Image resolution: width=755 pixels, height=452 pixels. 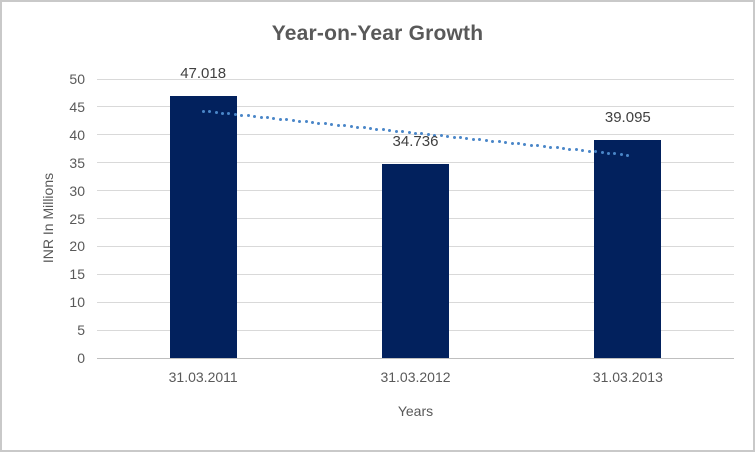 I want to click on y-tick-label: 45, so click(x=77, y=106).